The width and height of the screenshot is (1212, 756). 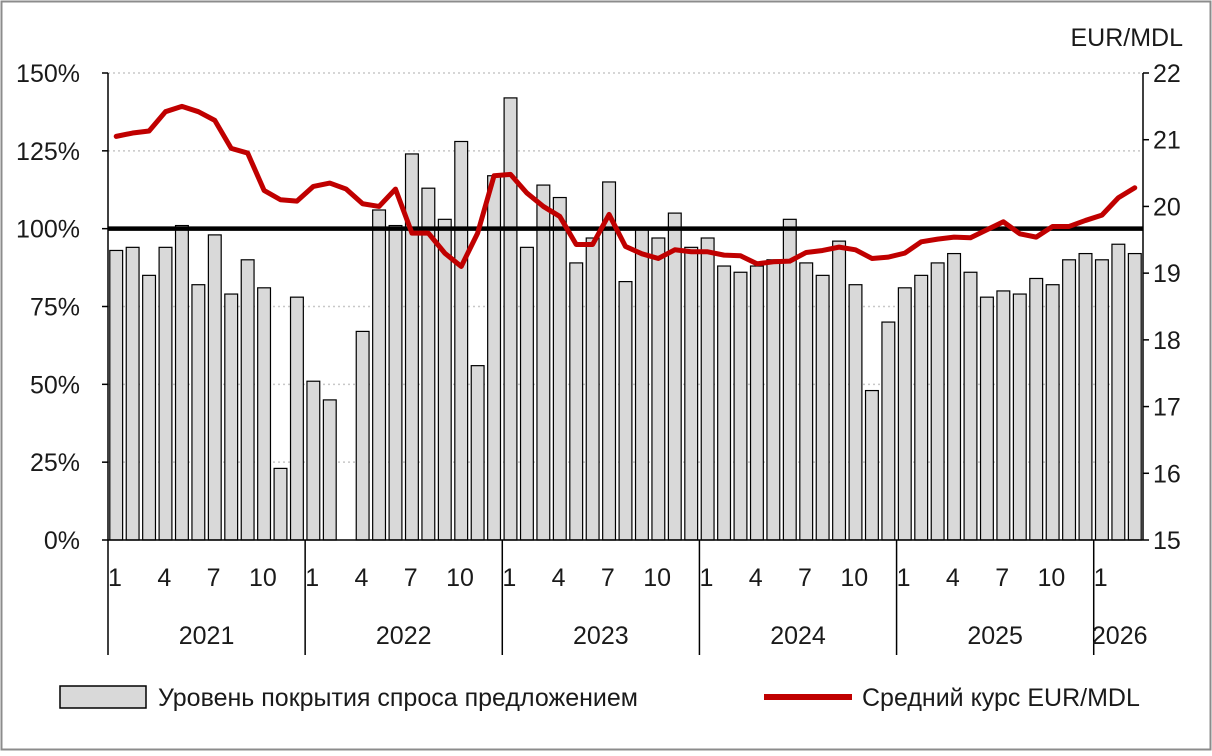 What do you see at coordinates (1001, 698) in the screenshot?
I see `legend-line-label: Средний курс EUR/MDL` at bounding box center [1001, 698].